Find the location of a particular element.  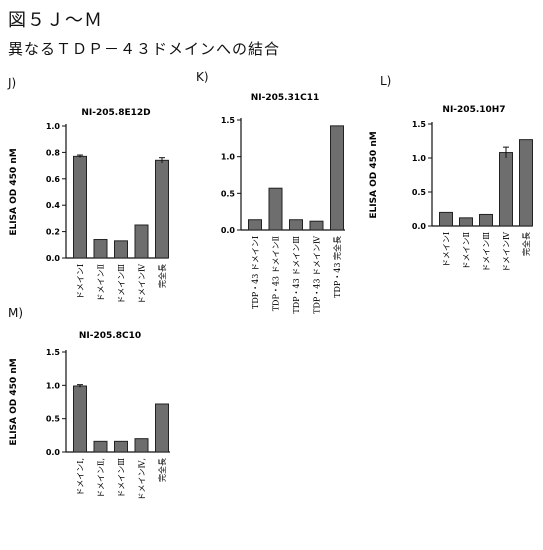

category-label: TDP・43 ドメインⅡ is located at coordinates (276, 273).